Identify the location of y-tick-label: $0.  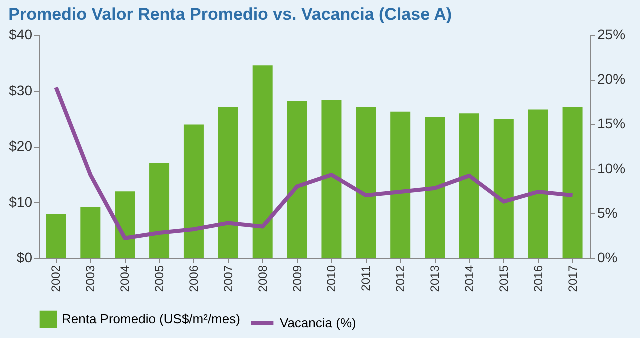
(24, 258).